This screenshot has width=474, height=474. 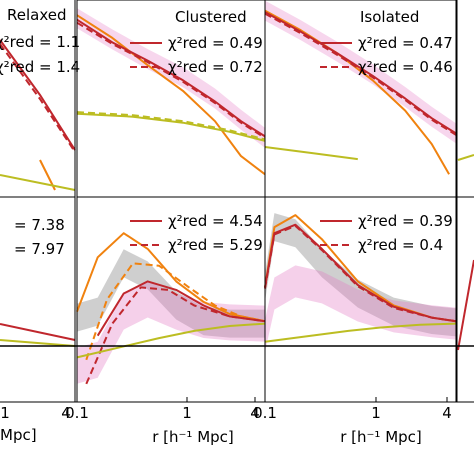 I want to click on panel-title: Clustered, so click(x=211, y=17).